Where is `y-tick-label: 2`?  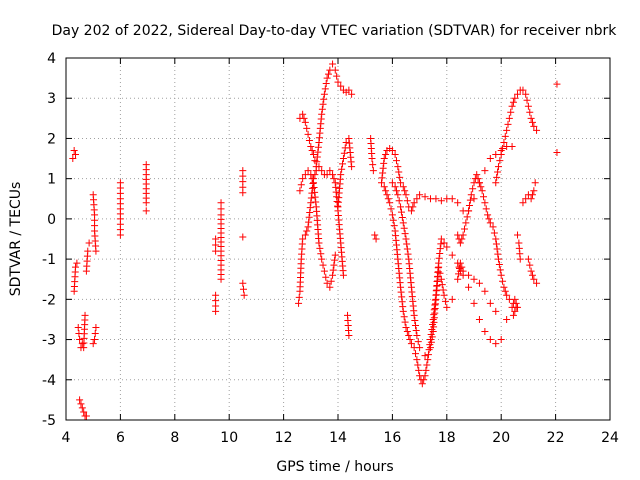 y-tick-label: 2 is located at coordinates (51, 139).